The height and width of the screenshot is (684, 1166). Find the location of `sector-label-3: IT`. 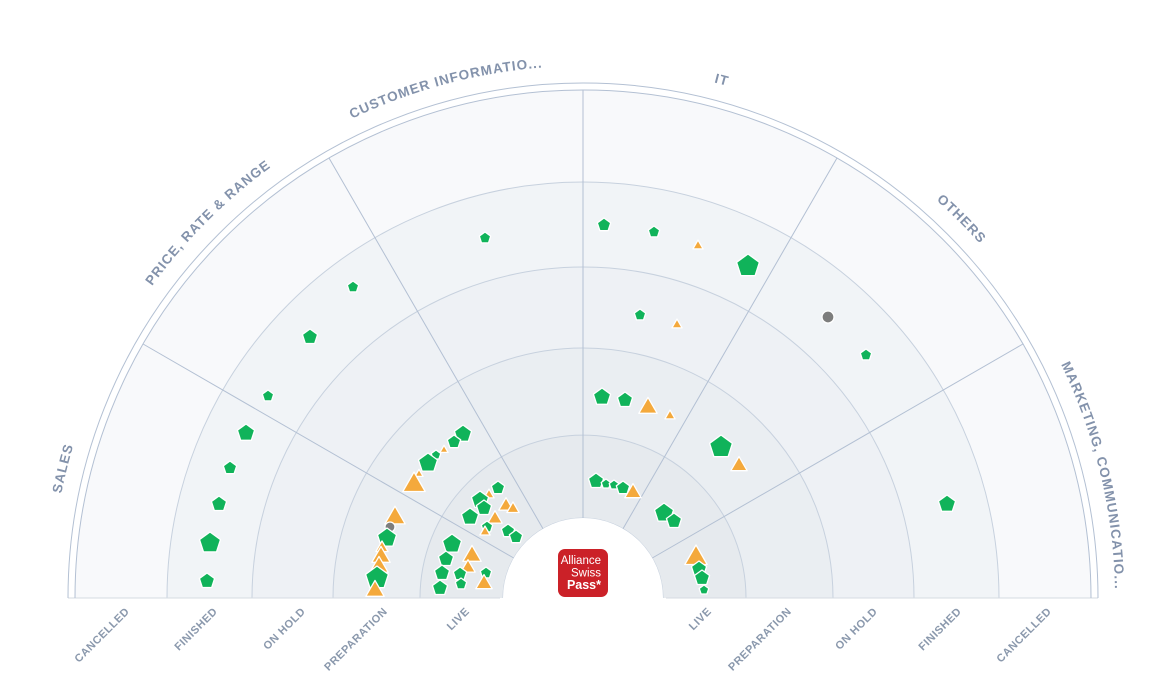

sector-label-3: IT is located at coordinates (721, 80).